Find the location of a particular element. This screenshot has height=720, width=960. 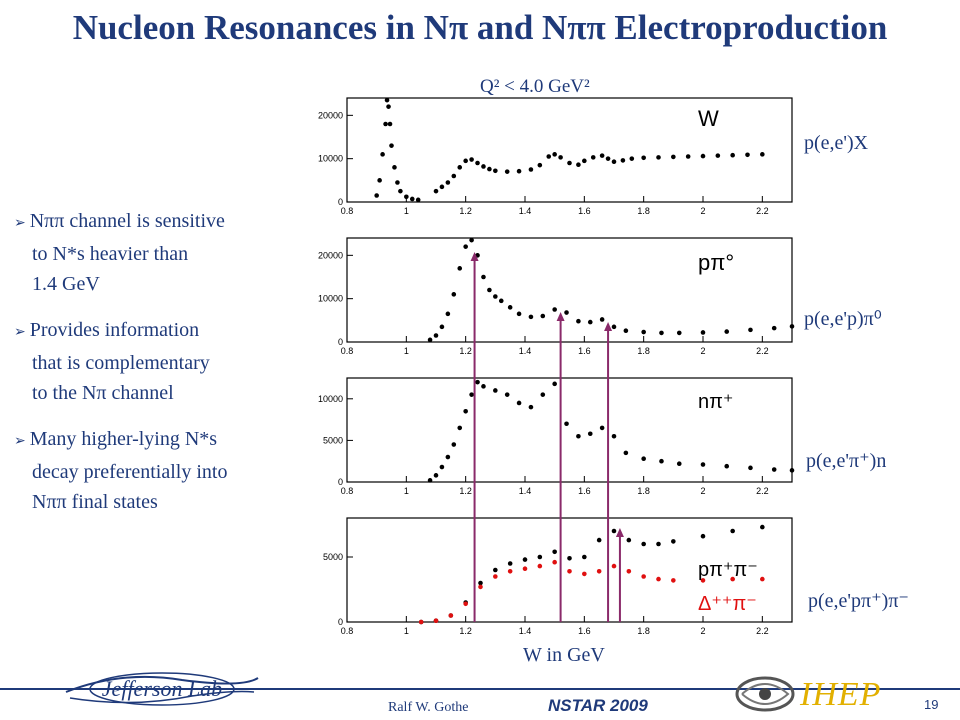

bullet-line: to the Nπ channel is located at coordinates (103, 393).